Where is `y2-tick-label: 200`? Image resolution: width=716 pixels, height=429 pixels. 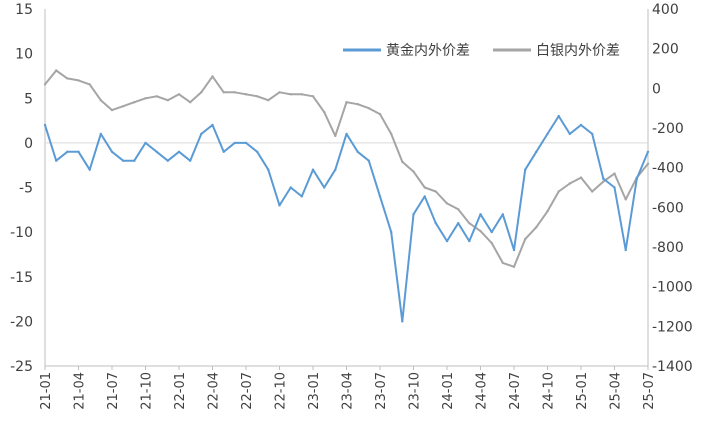
y2-tick-label: 200 is located at coordinates (665, 50).